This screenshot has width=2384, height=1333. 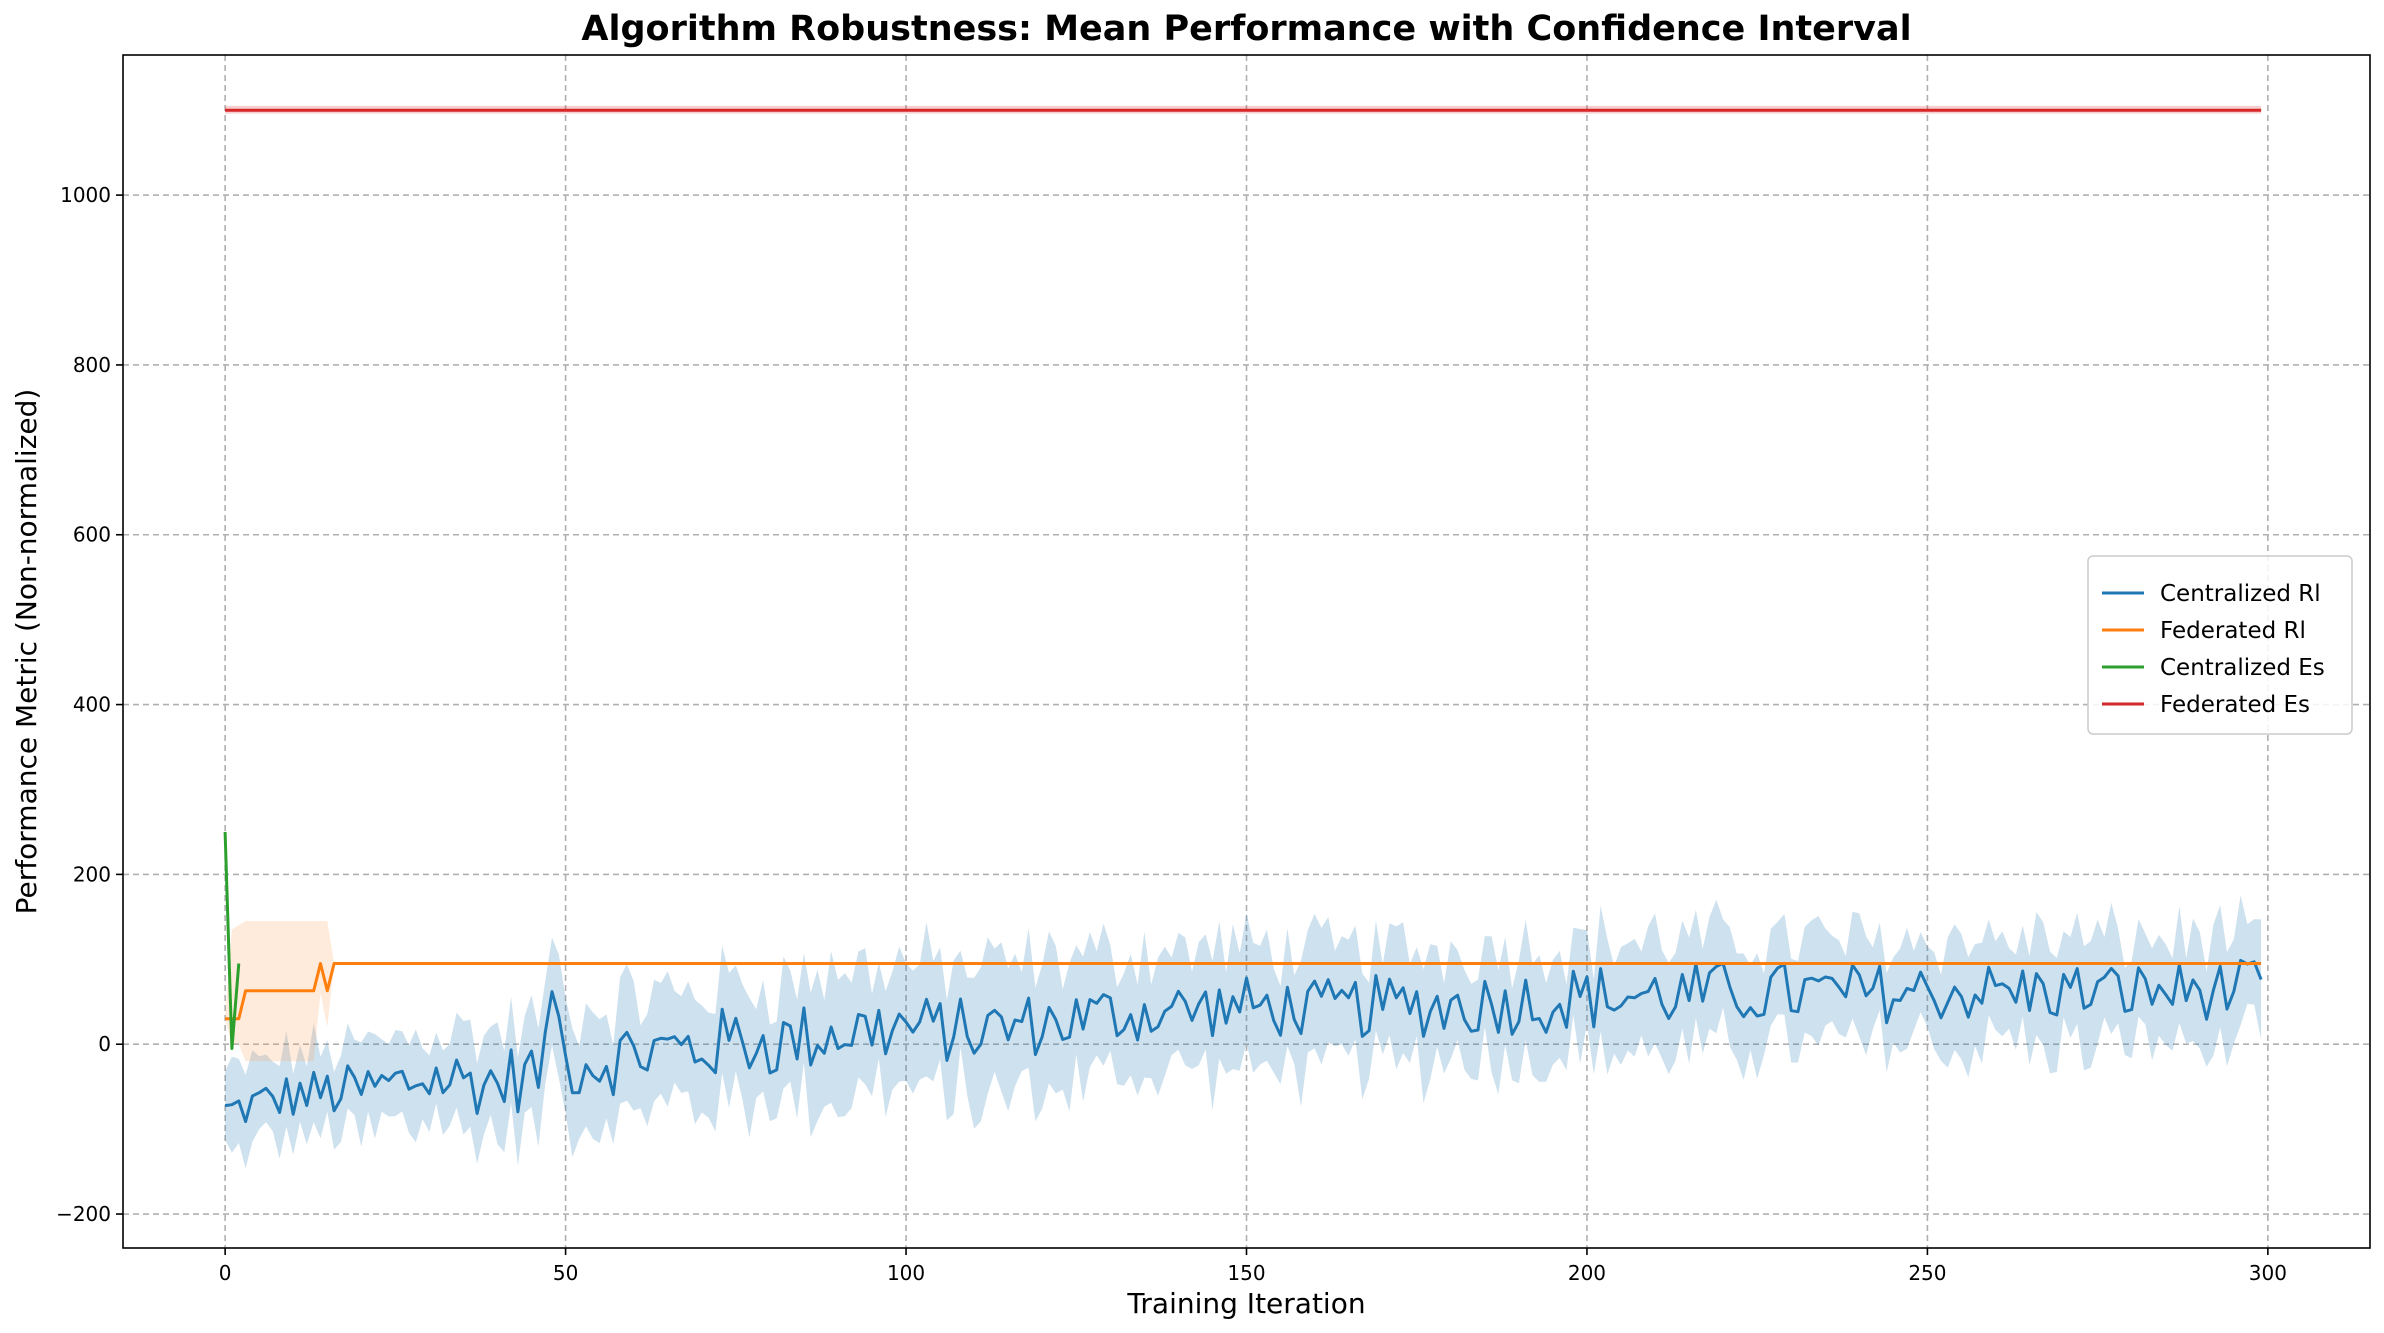 I want to click on y-tick-label: 800, so click(x=92, y=365).